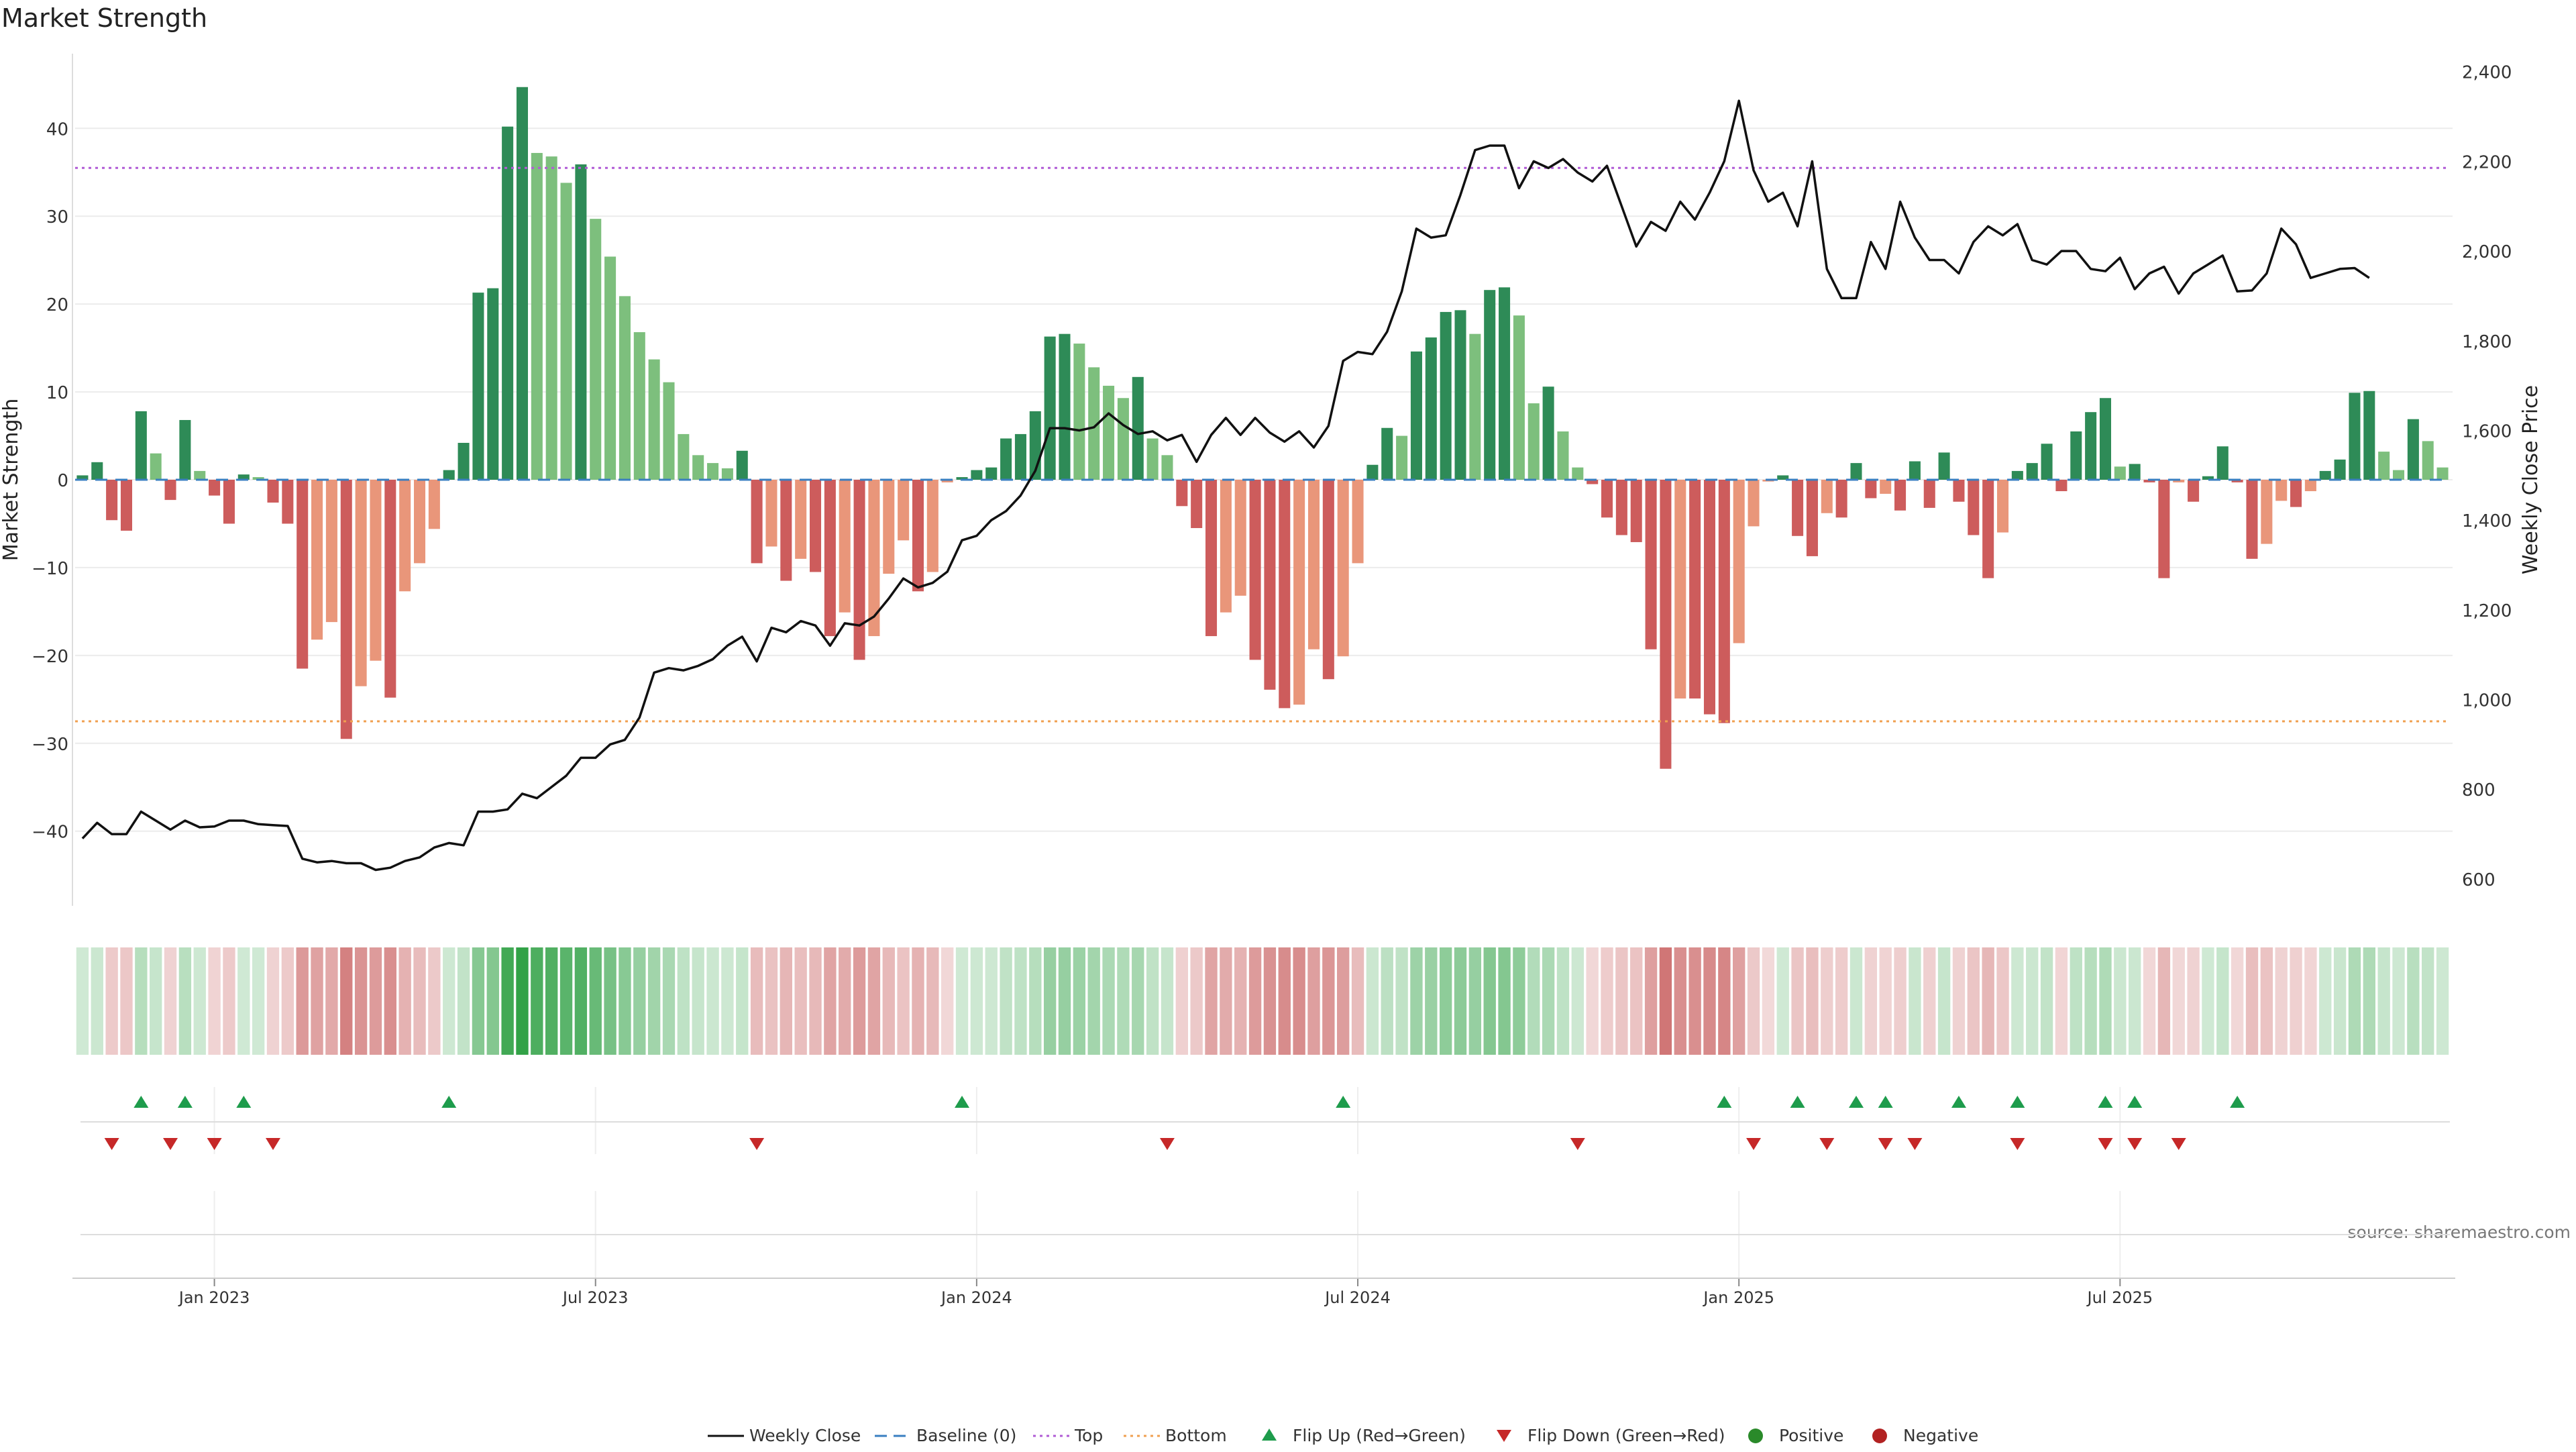 The image size is (2576, 1452). I want to click on legend-label: Positive, so click(1811, 1436).